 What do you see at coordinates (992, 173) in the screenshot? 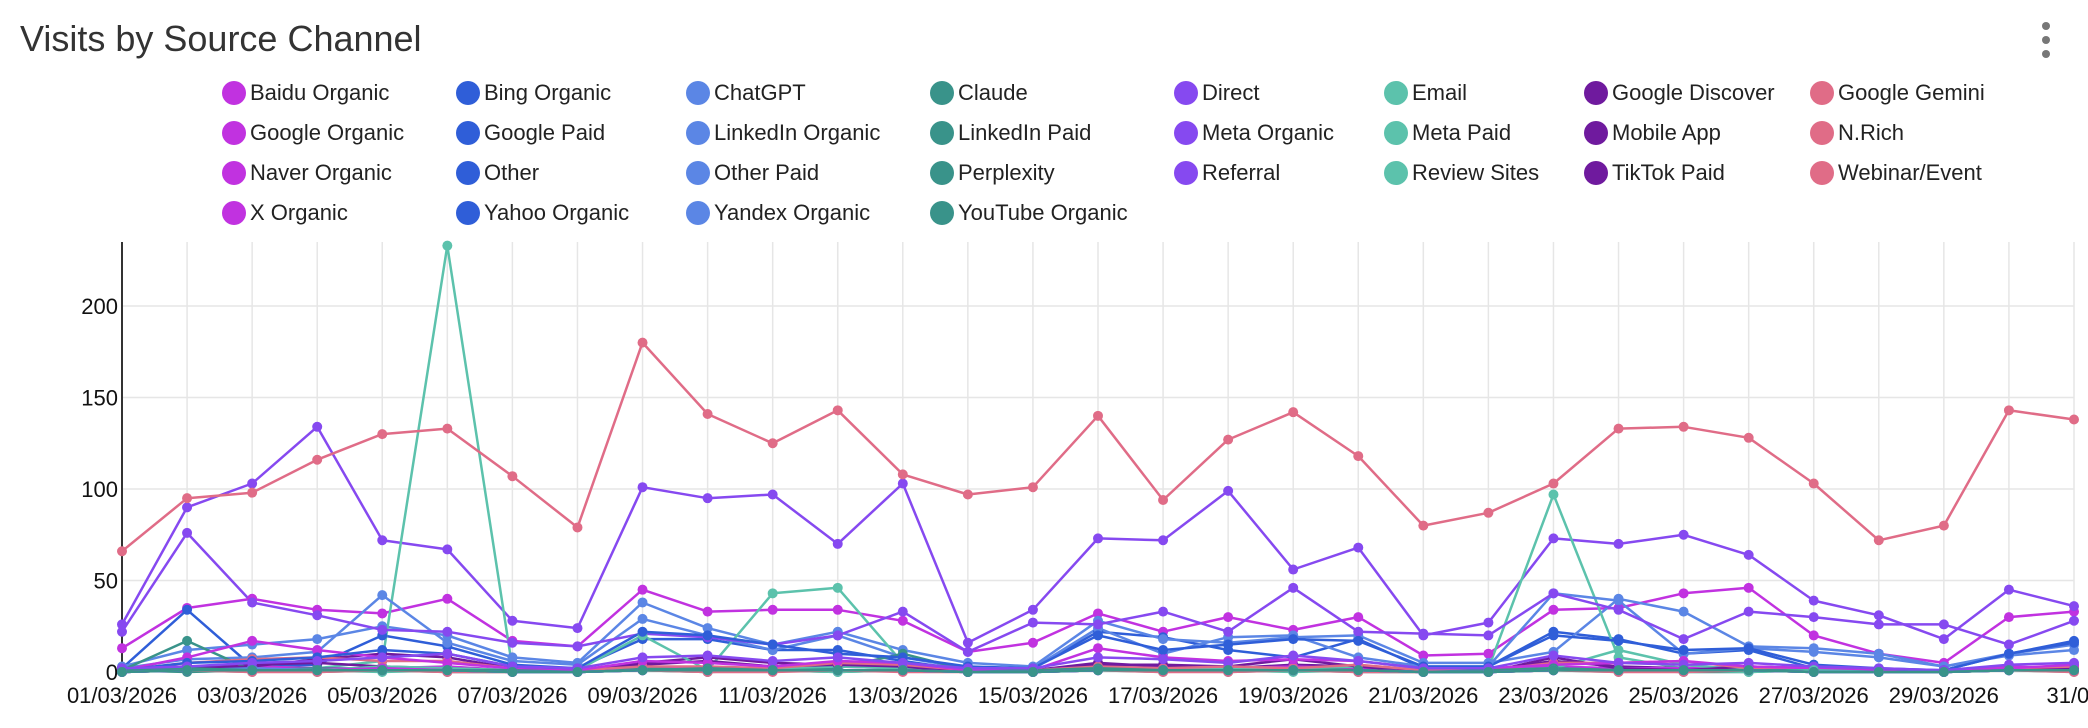
I see `legend-item: Perplexity` at bounding box center [992, 173].